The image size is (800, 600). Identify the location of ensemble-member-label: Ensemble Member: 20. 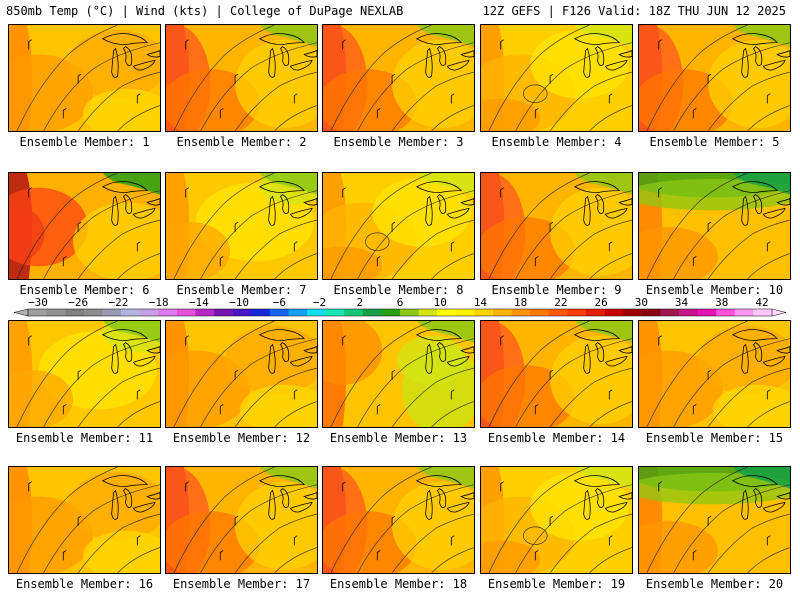
(714, 584).